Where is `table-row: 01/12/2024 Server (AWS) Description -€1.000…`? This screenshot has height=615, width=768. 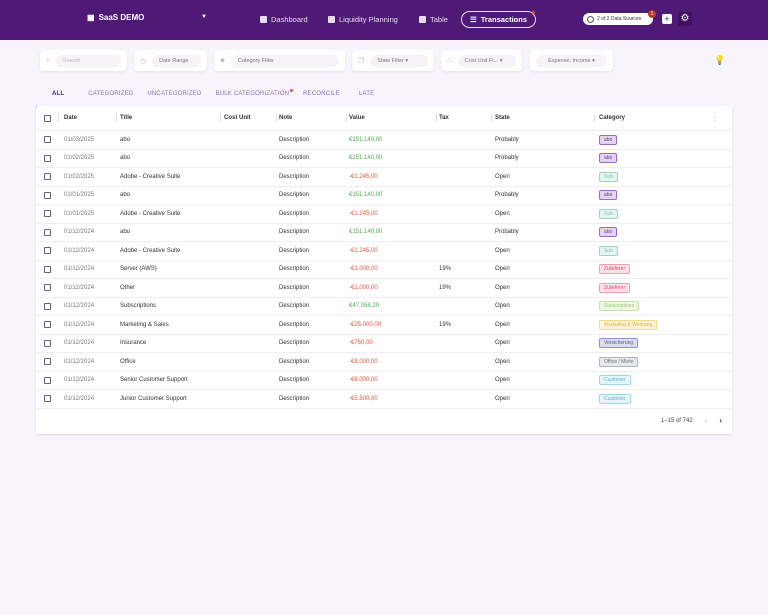
table-row: 01/12/2024 Server (AWS) Description -€1.000… is located at coordinates (384, 270).